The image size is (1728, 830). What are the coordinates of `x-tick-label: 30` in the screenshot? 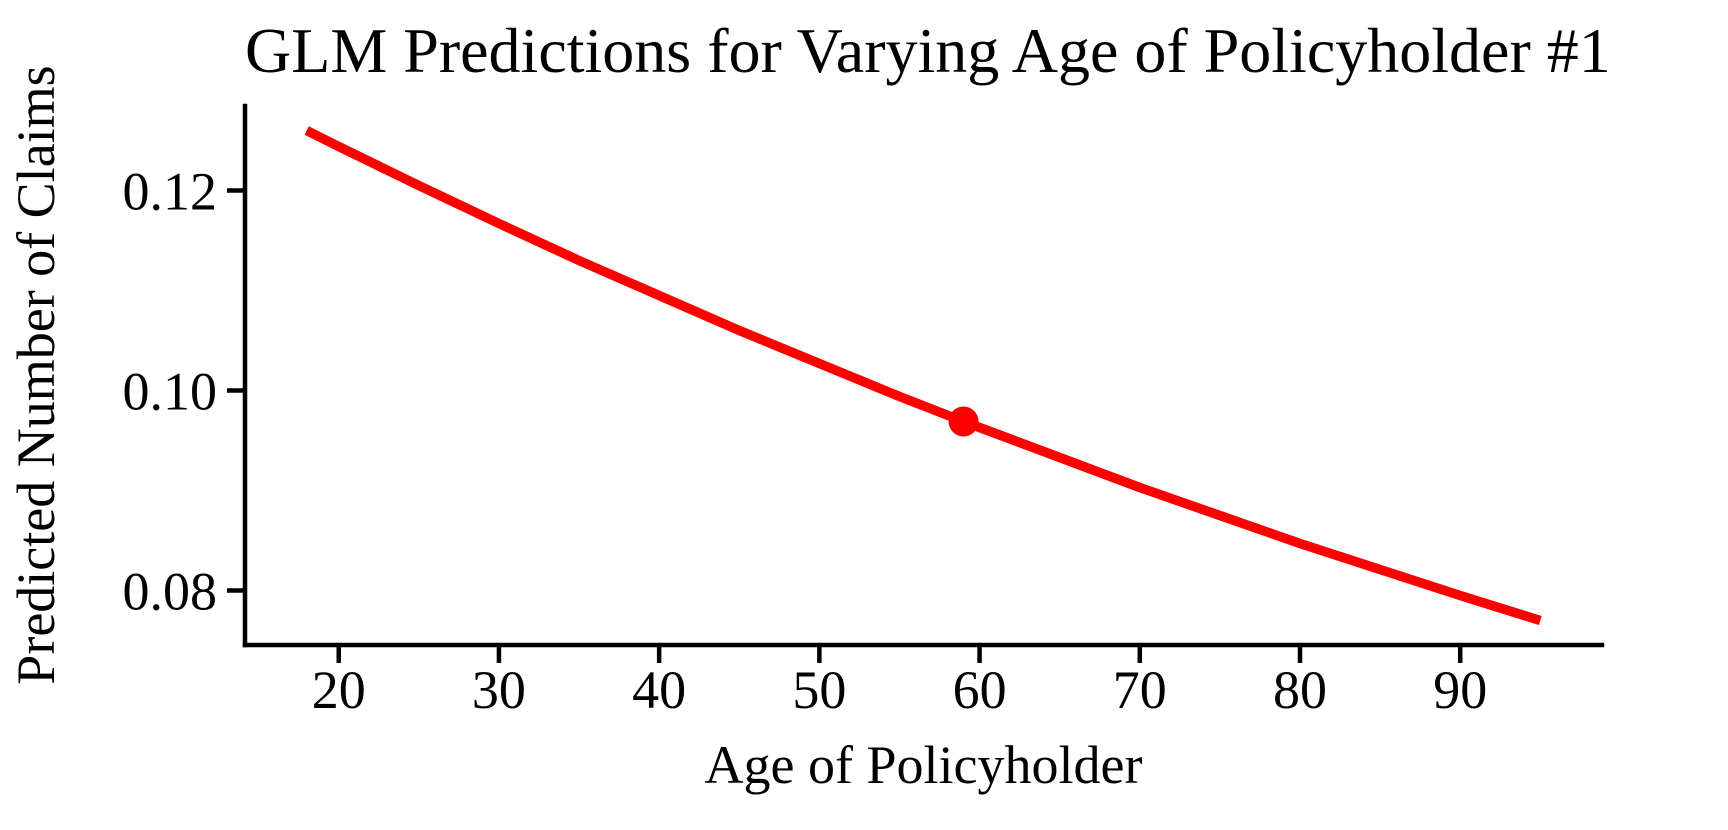 It's located at (499, 690).